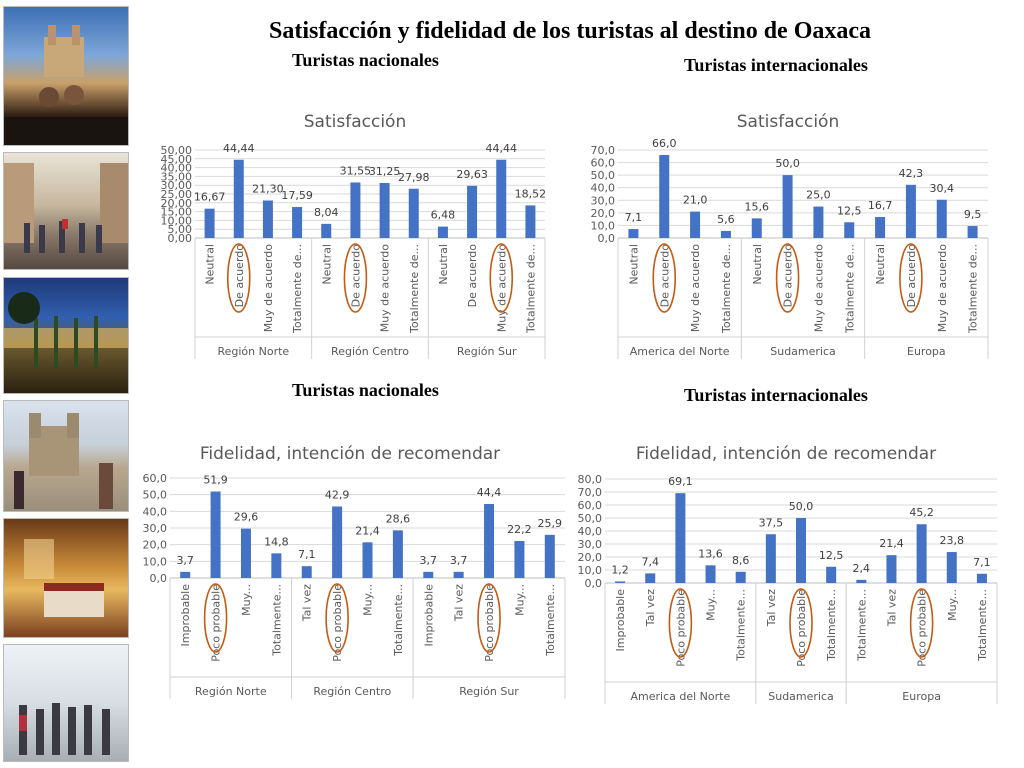  I want to click on data-label: 13,6, so click(710, 553).